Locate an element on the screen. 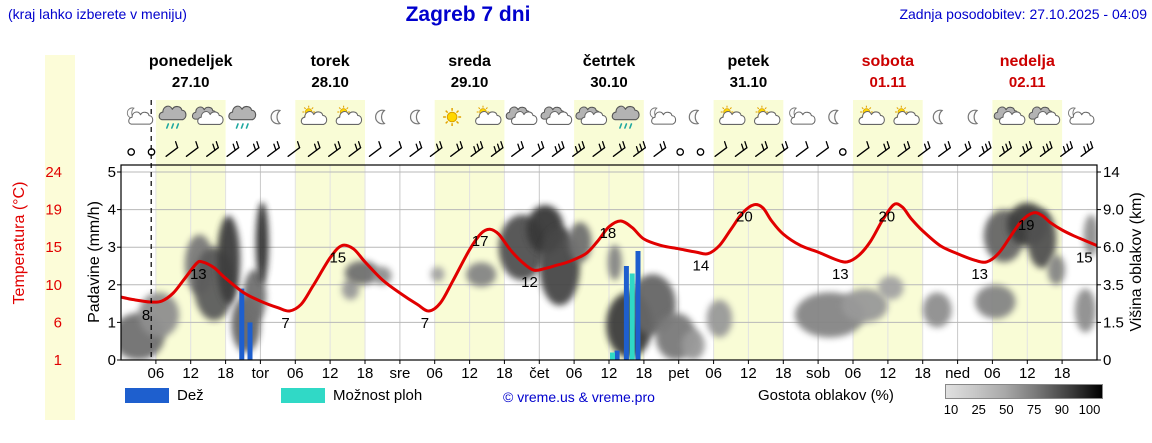 The height and width of the screenshot is (443, 1152). day-name: petek is located at coordinates (748, 61).